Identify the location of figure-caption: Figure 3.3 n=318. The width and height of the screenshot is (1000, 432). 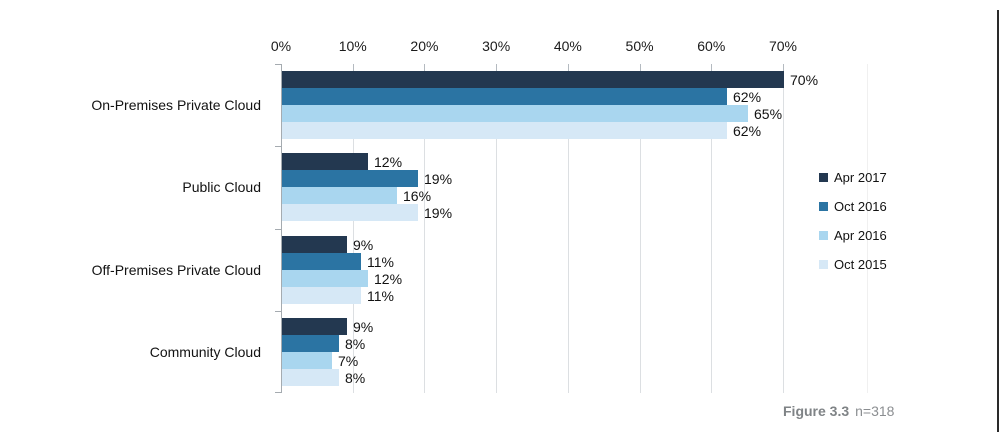
(838, 411).